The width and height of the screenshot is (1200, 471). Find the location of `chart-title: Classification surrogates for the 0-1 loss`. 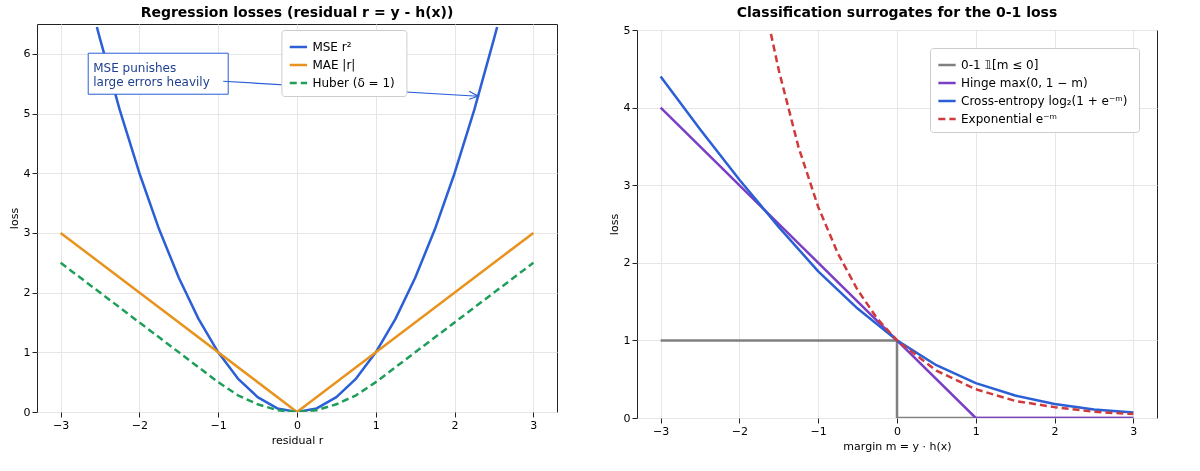

chart-title: Classification surrogates for the 0-1 loss is located at coordinates (897, 12).